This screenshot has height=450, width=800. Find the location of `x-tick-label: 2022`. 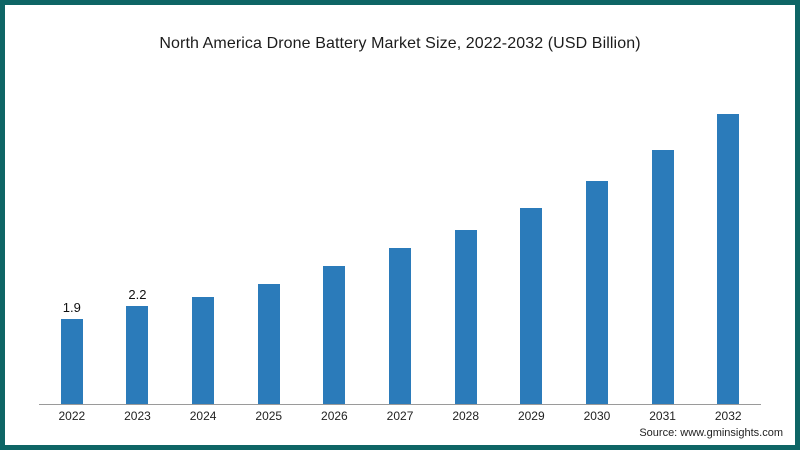

x-tick-label: 2022 is located at coordinates (72, 416).